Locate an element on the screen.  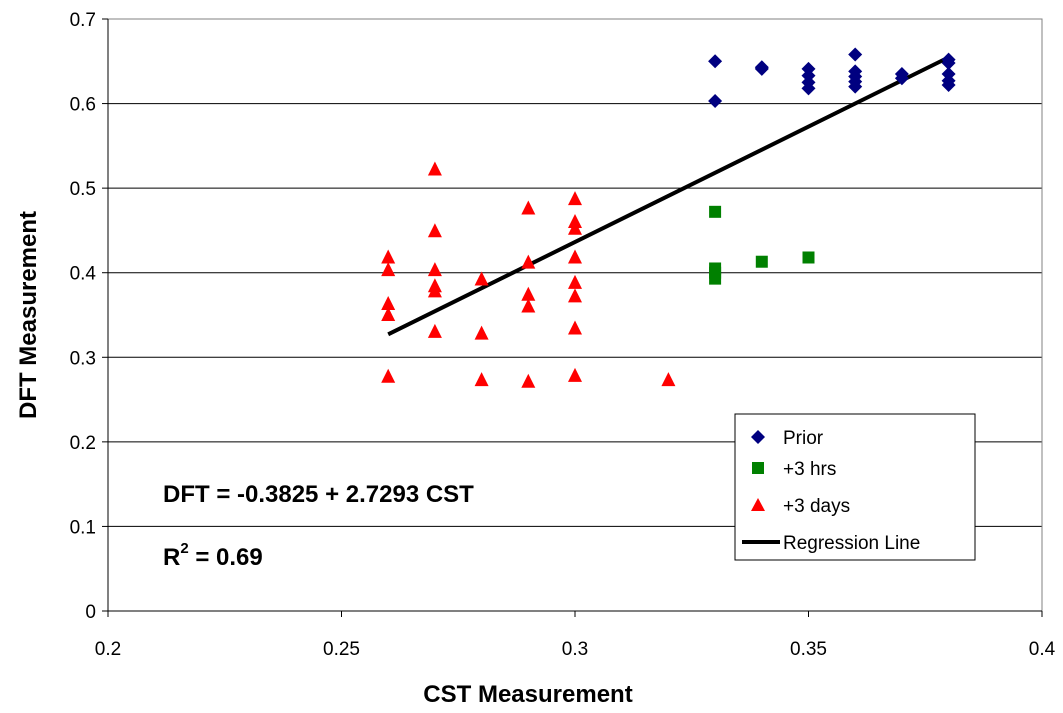
legend-marker-prior is located at coordinates (758, 437).